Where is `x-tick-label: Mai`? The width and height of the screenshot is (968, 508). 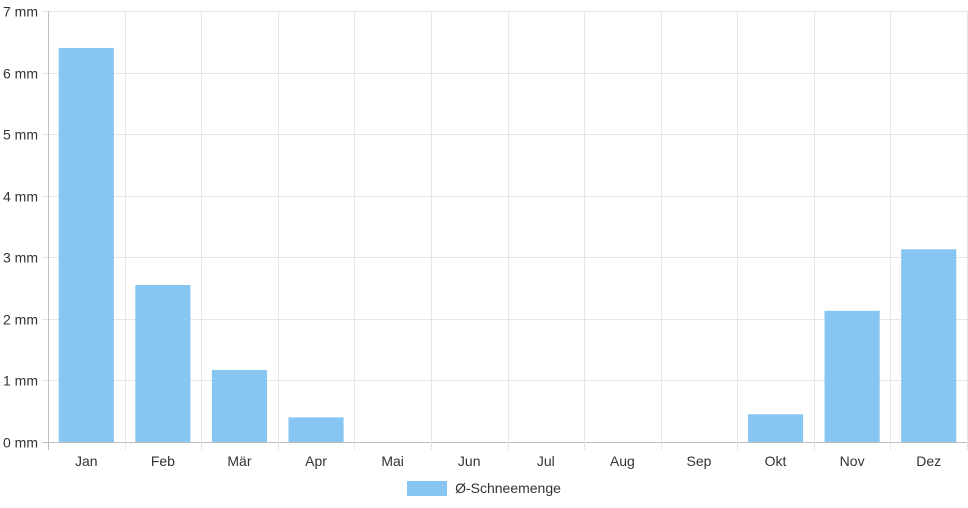
x-tick-label: Mai is located at coordinates (392, 461).